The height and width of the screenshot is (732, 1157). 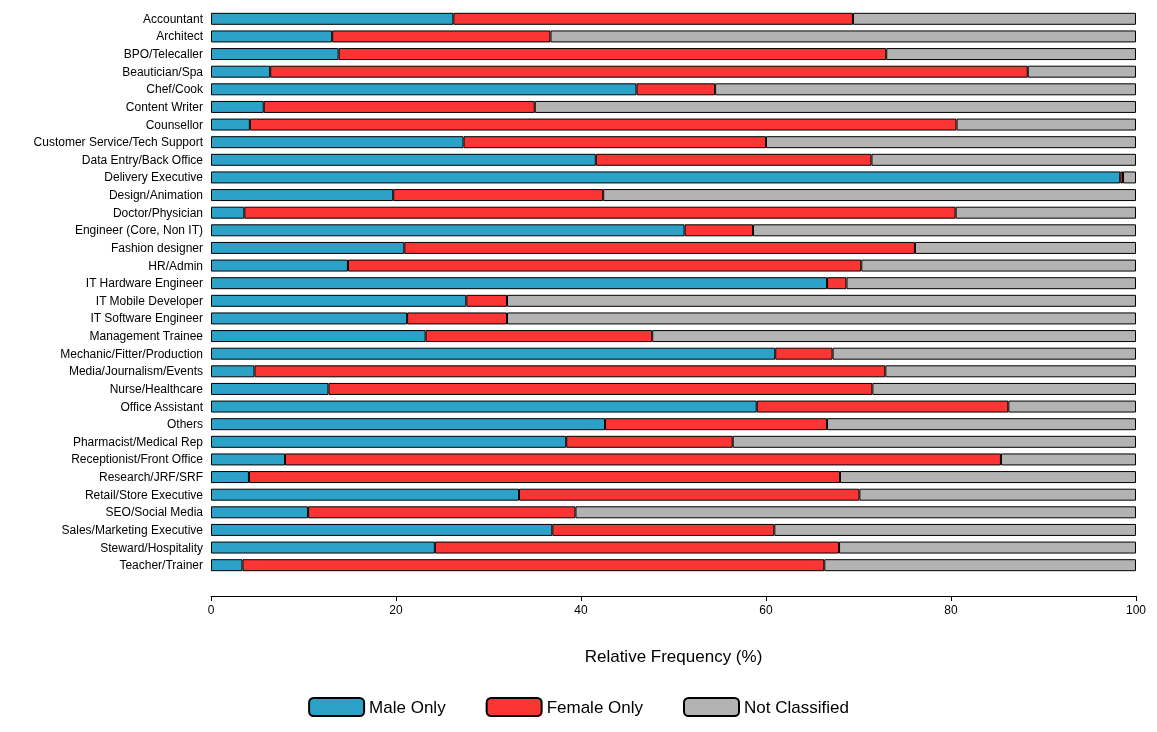 I want to click on legend-label: Not Classified, so click(x=796, y=707).